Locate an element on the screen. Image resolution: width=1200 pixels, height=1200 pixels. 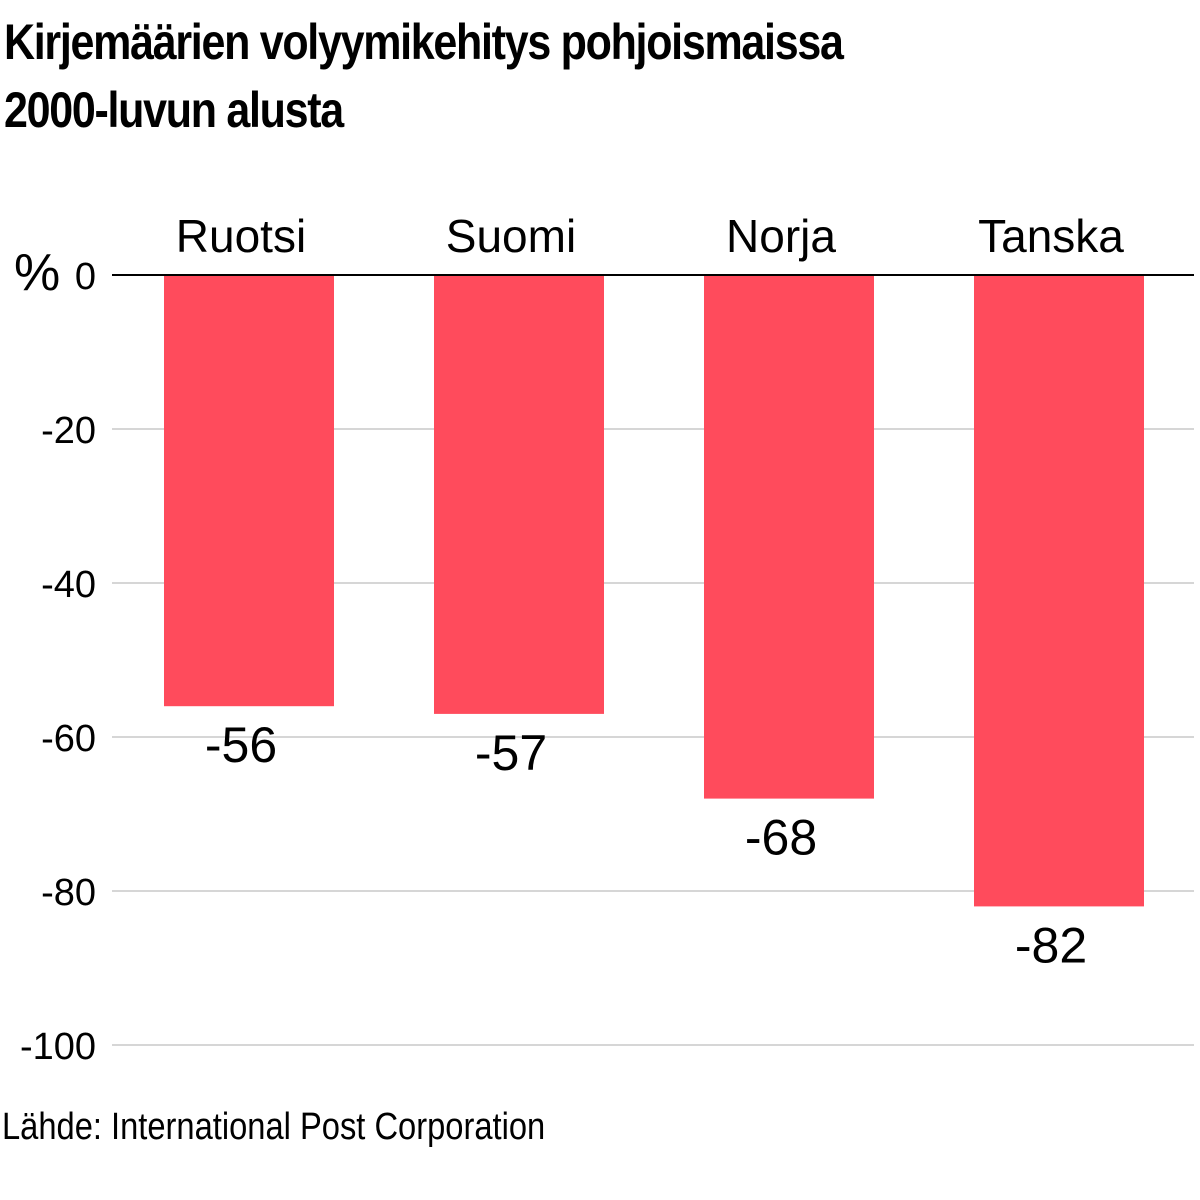
data-label: -68 is located at coordinates (781, 838).